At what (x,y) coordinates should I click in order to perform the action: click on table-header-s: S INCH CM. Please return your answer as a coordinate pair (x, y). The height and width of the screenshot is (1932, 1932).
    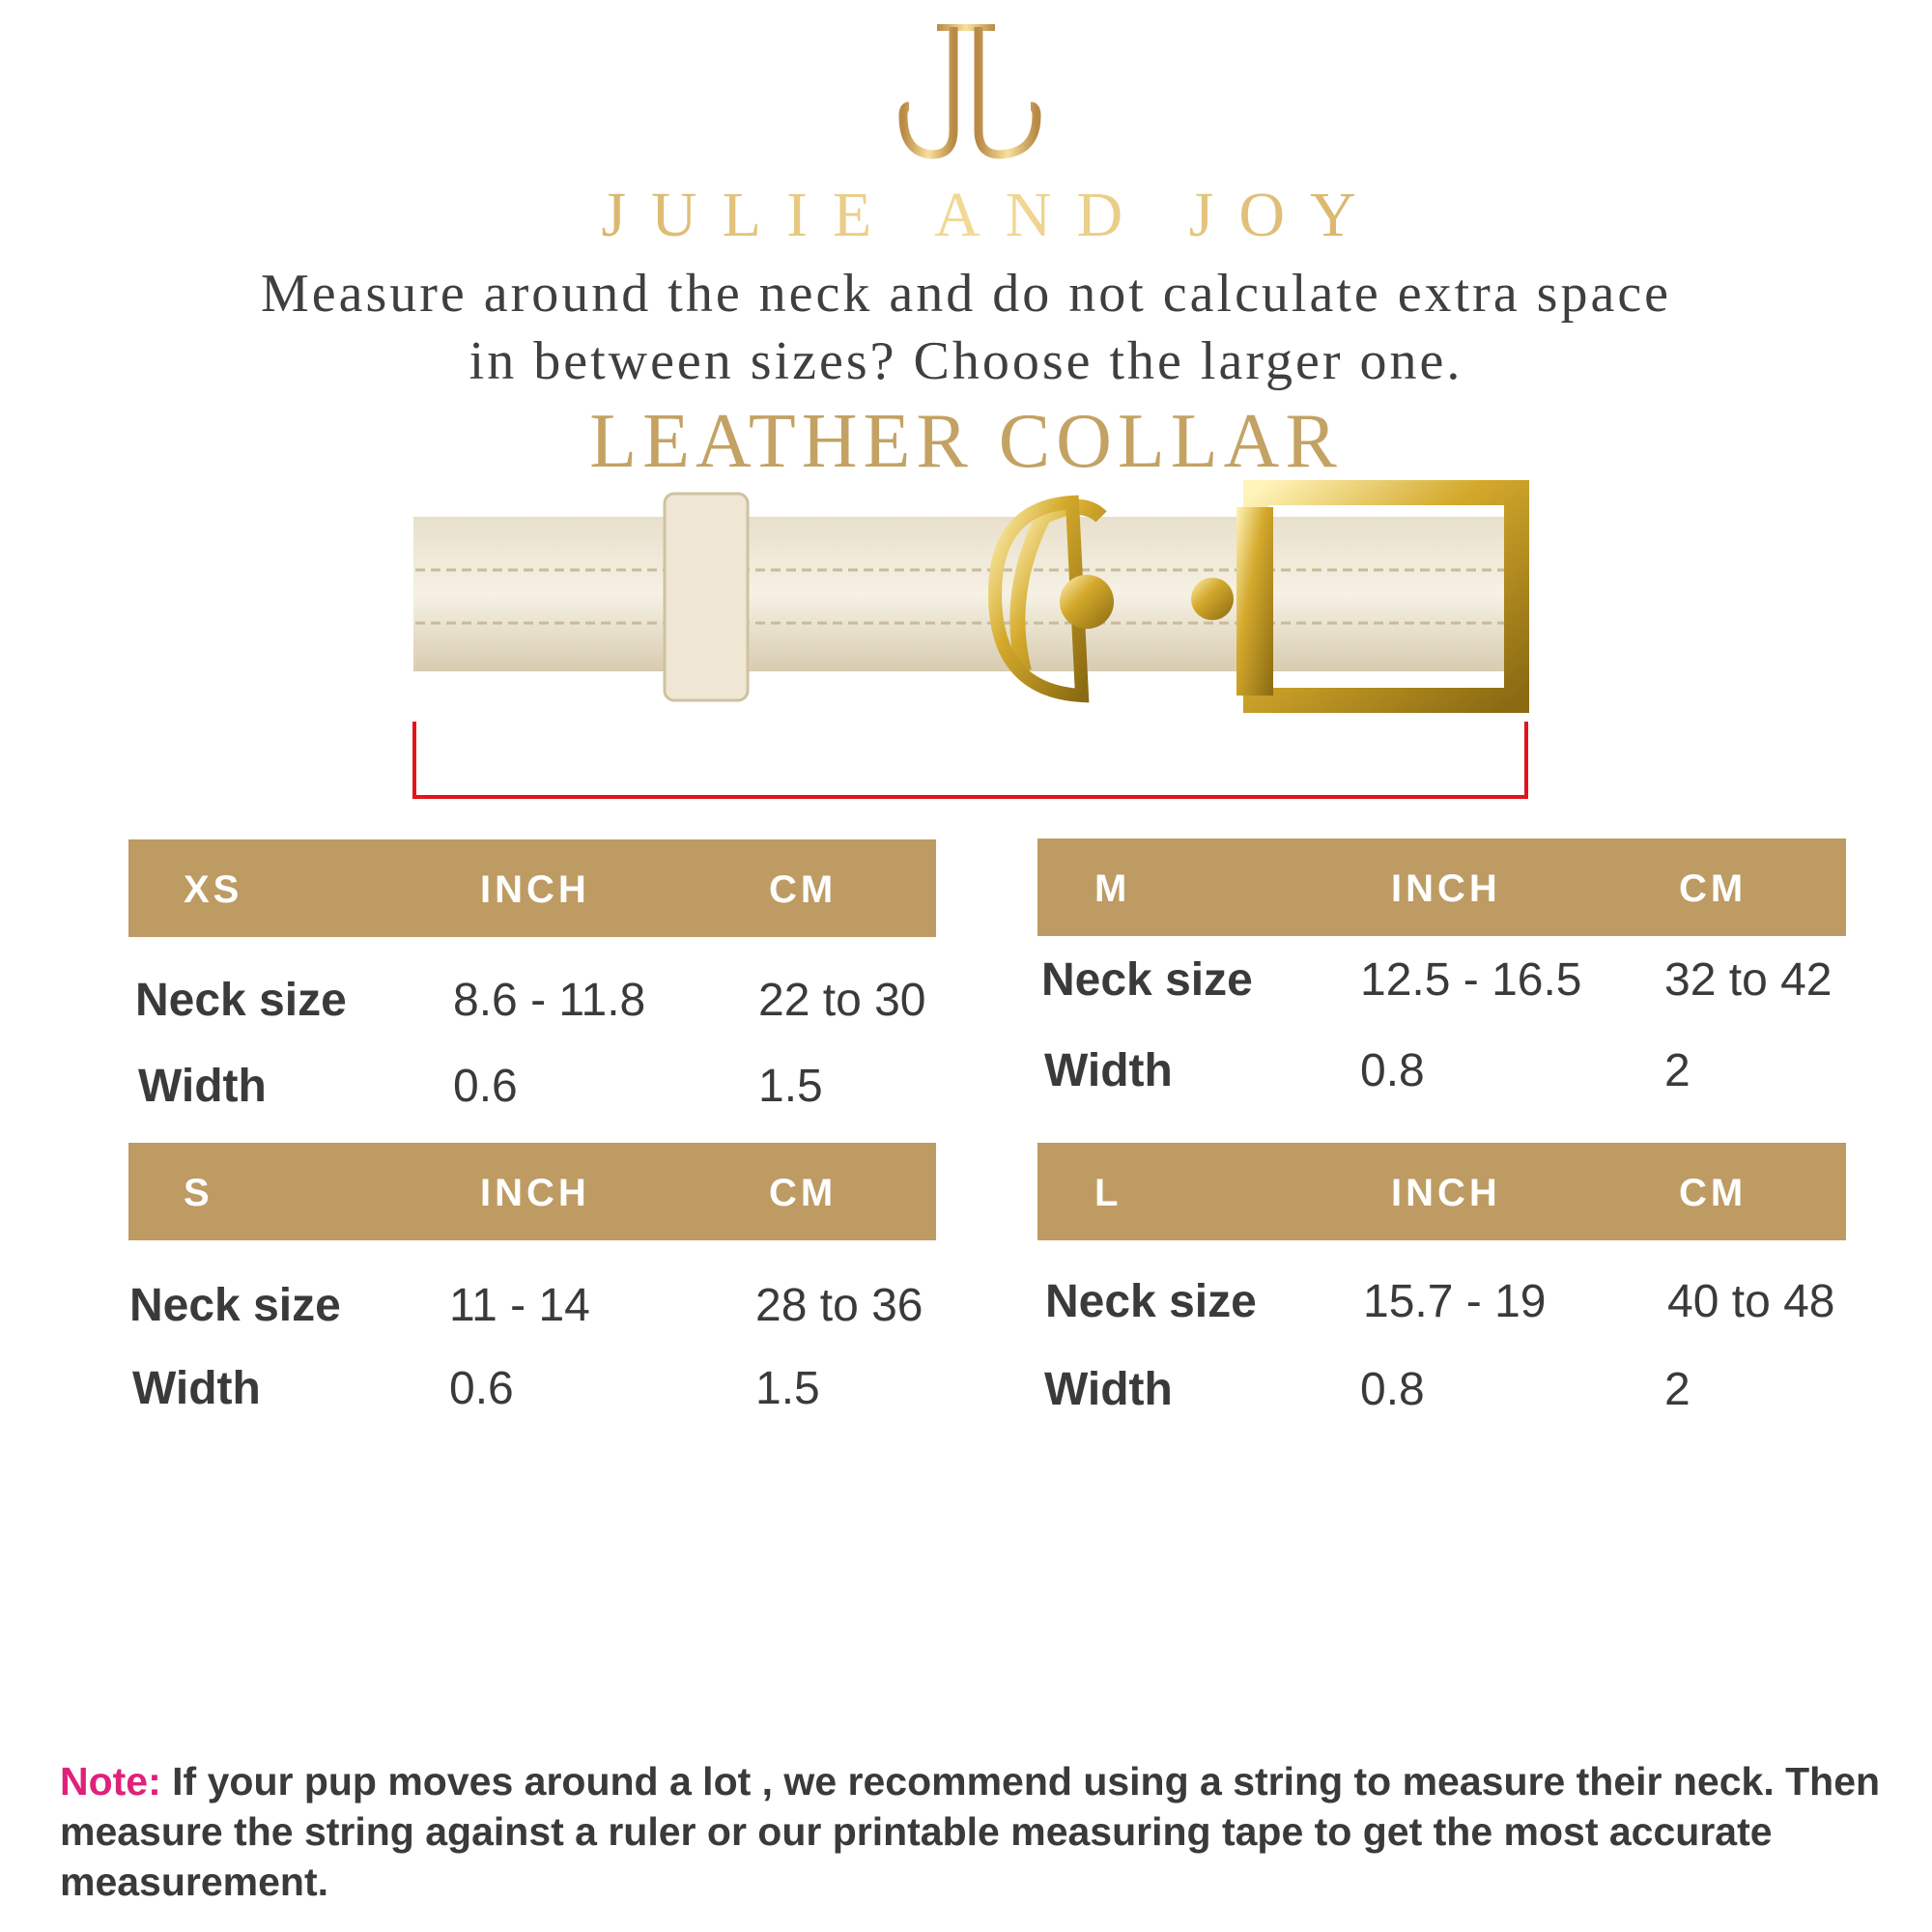
    Looking at the image, I should click on (532, 1191).